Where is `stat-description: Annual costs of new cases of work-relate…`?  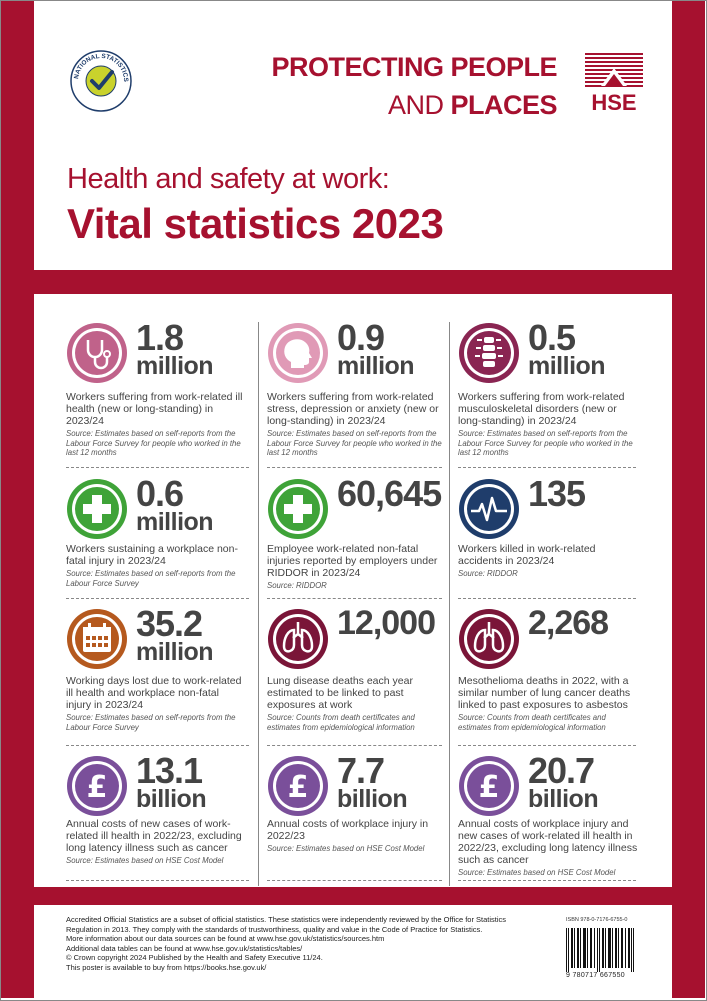 stat-description: Annual costs of new cases of work-relate… is located at coordinates (154, 836).